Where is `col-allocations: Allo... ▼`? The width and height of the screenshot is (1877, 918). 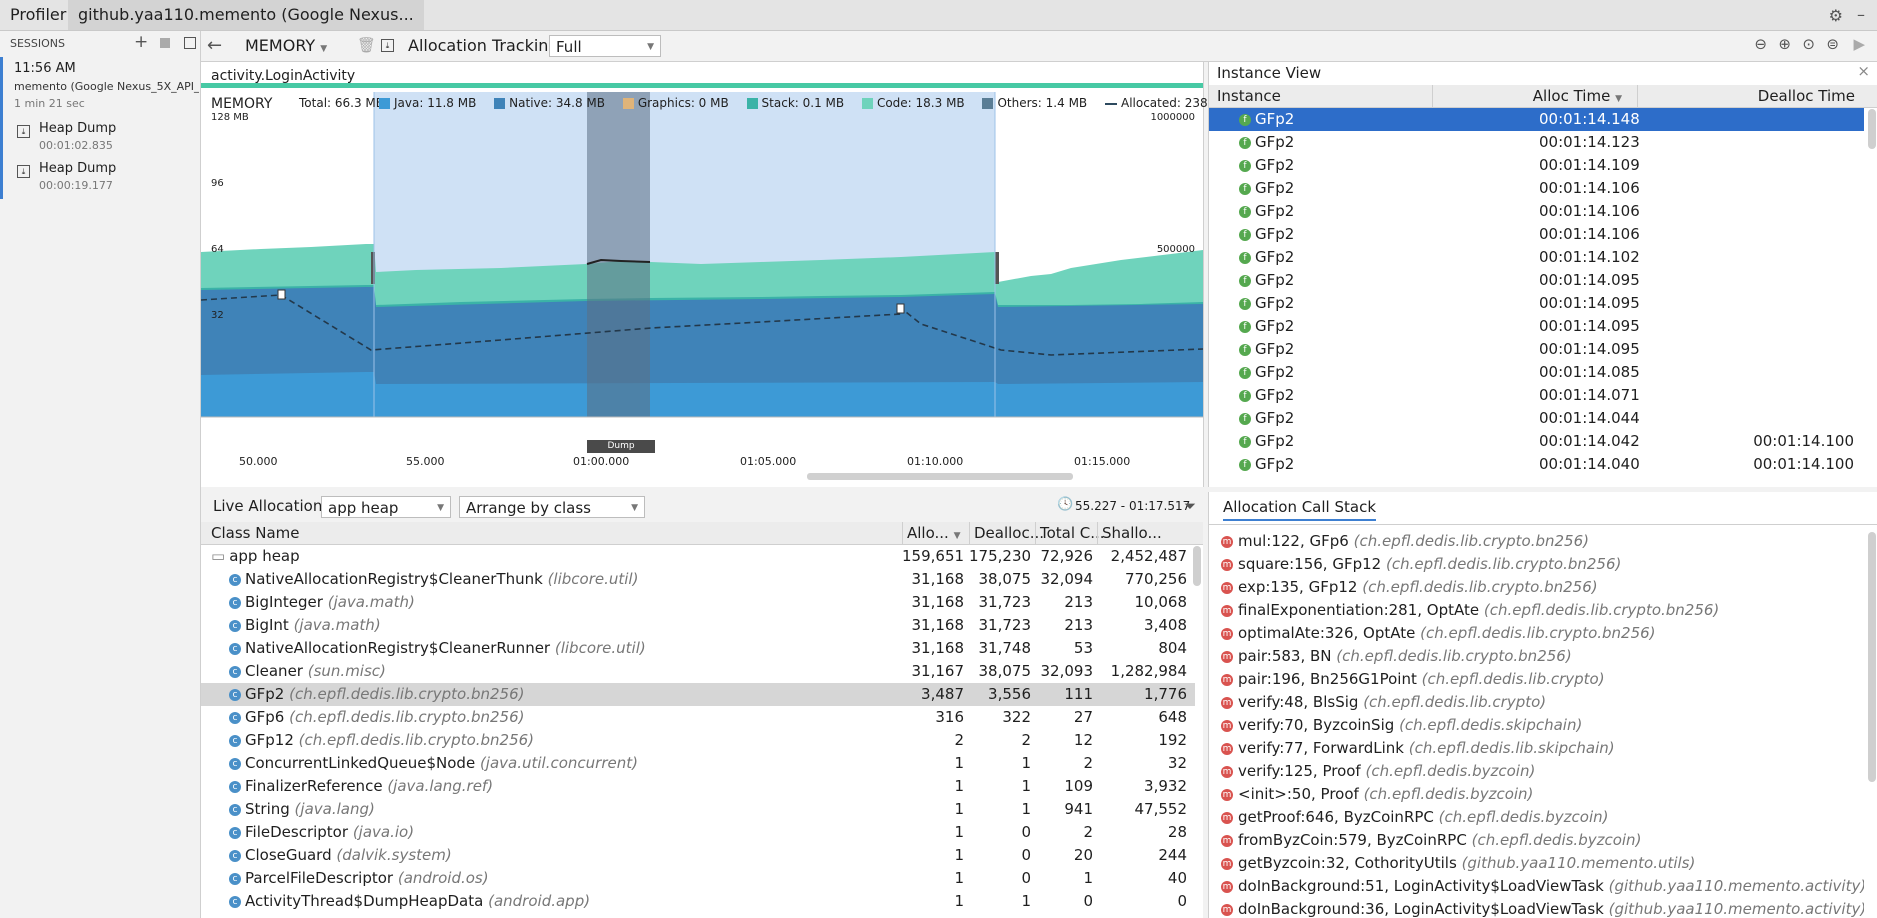 col-allocations: Allo... ▼ is located at coordinates (931, 533).